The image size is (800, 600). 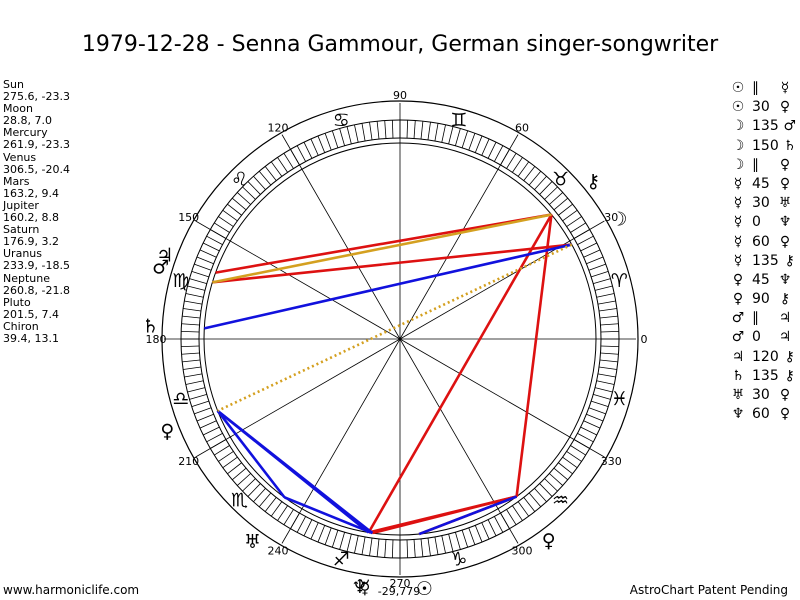 I want to click on planet-values-saturn: 176.9, 3.2, so click(x=31, y=242).